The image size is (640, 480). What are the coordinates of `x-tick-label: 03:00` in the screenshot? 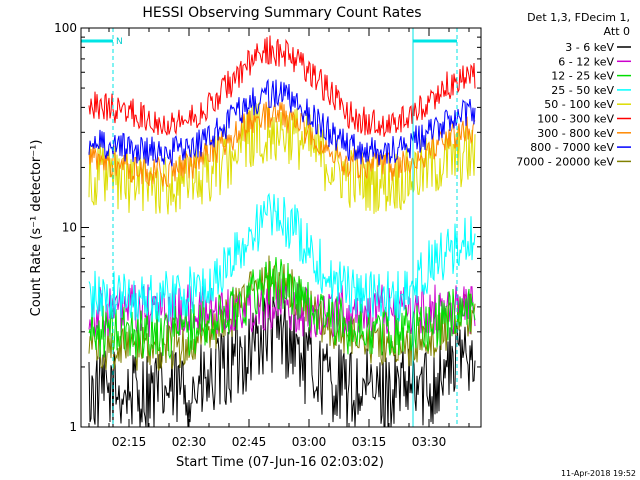 It's located at (309, 442).